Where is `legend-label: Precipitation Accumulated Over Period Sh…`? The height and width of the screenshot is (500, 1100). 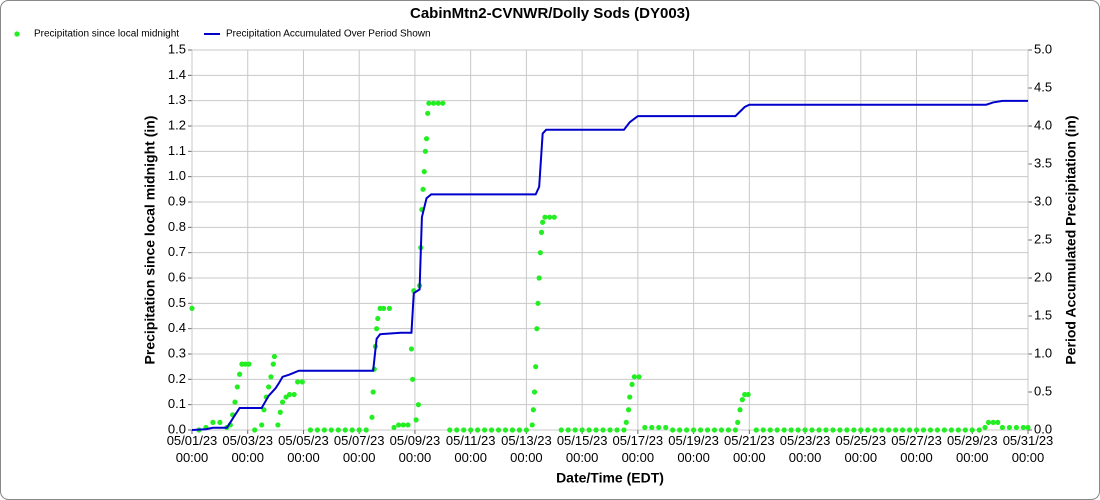 legend-label: Precipitation Accumulated Over Period Sh… is located at coordinates (328, 34).